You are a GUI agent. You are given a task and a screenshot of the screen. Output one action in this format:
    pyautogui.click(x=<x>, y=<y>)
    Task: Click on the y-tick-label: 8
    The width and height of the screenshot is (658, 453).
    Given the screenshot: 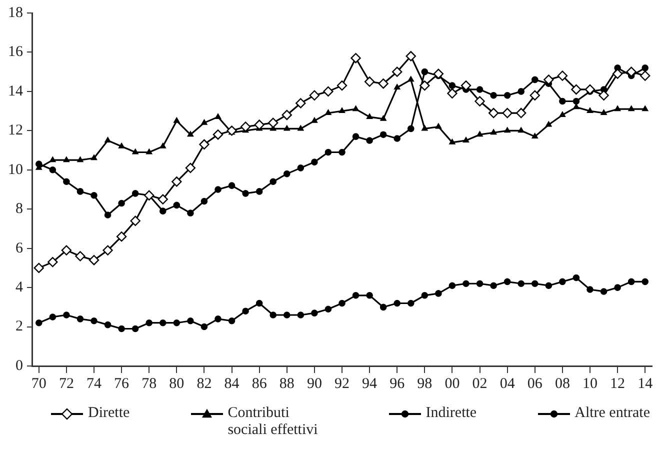 What is the action you would take?
    pyautogui.click(x=19, y=209)
    